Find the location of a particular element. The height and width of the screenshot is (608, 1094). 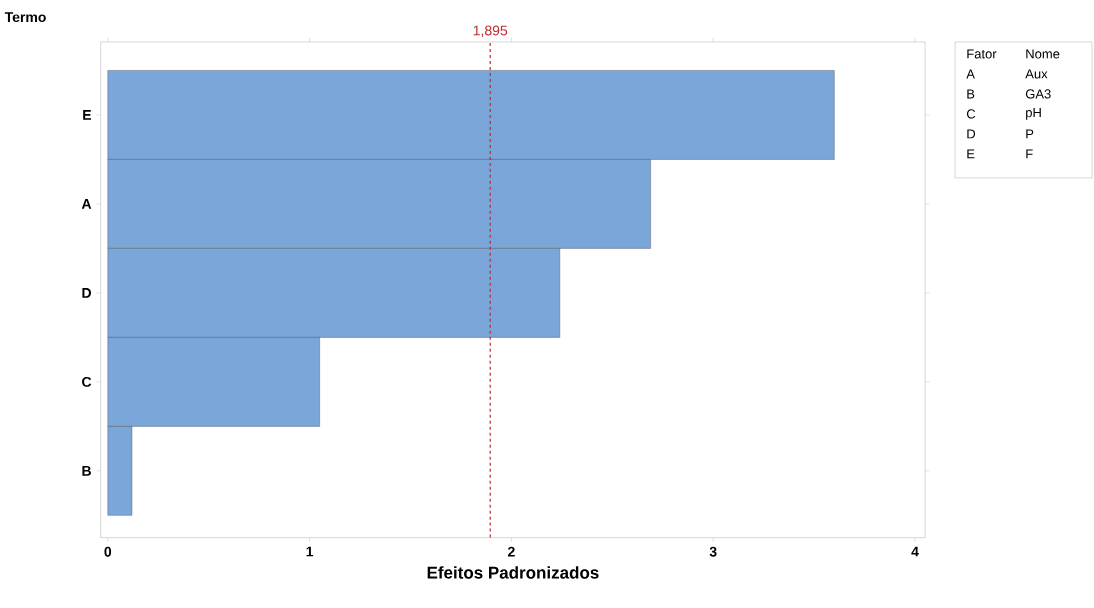

text: P is located at coordinates (1030, 134).